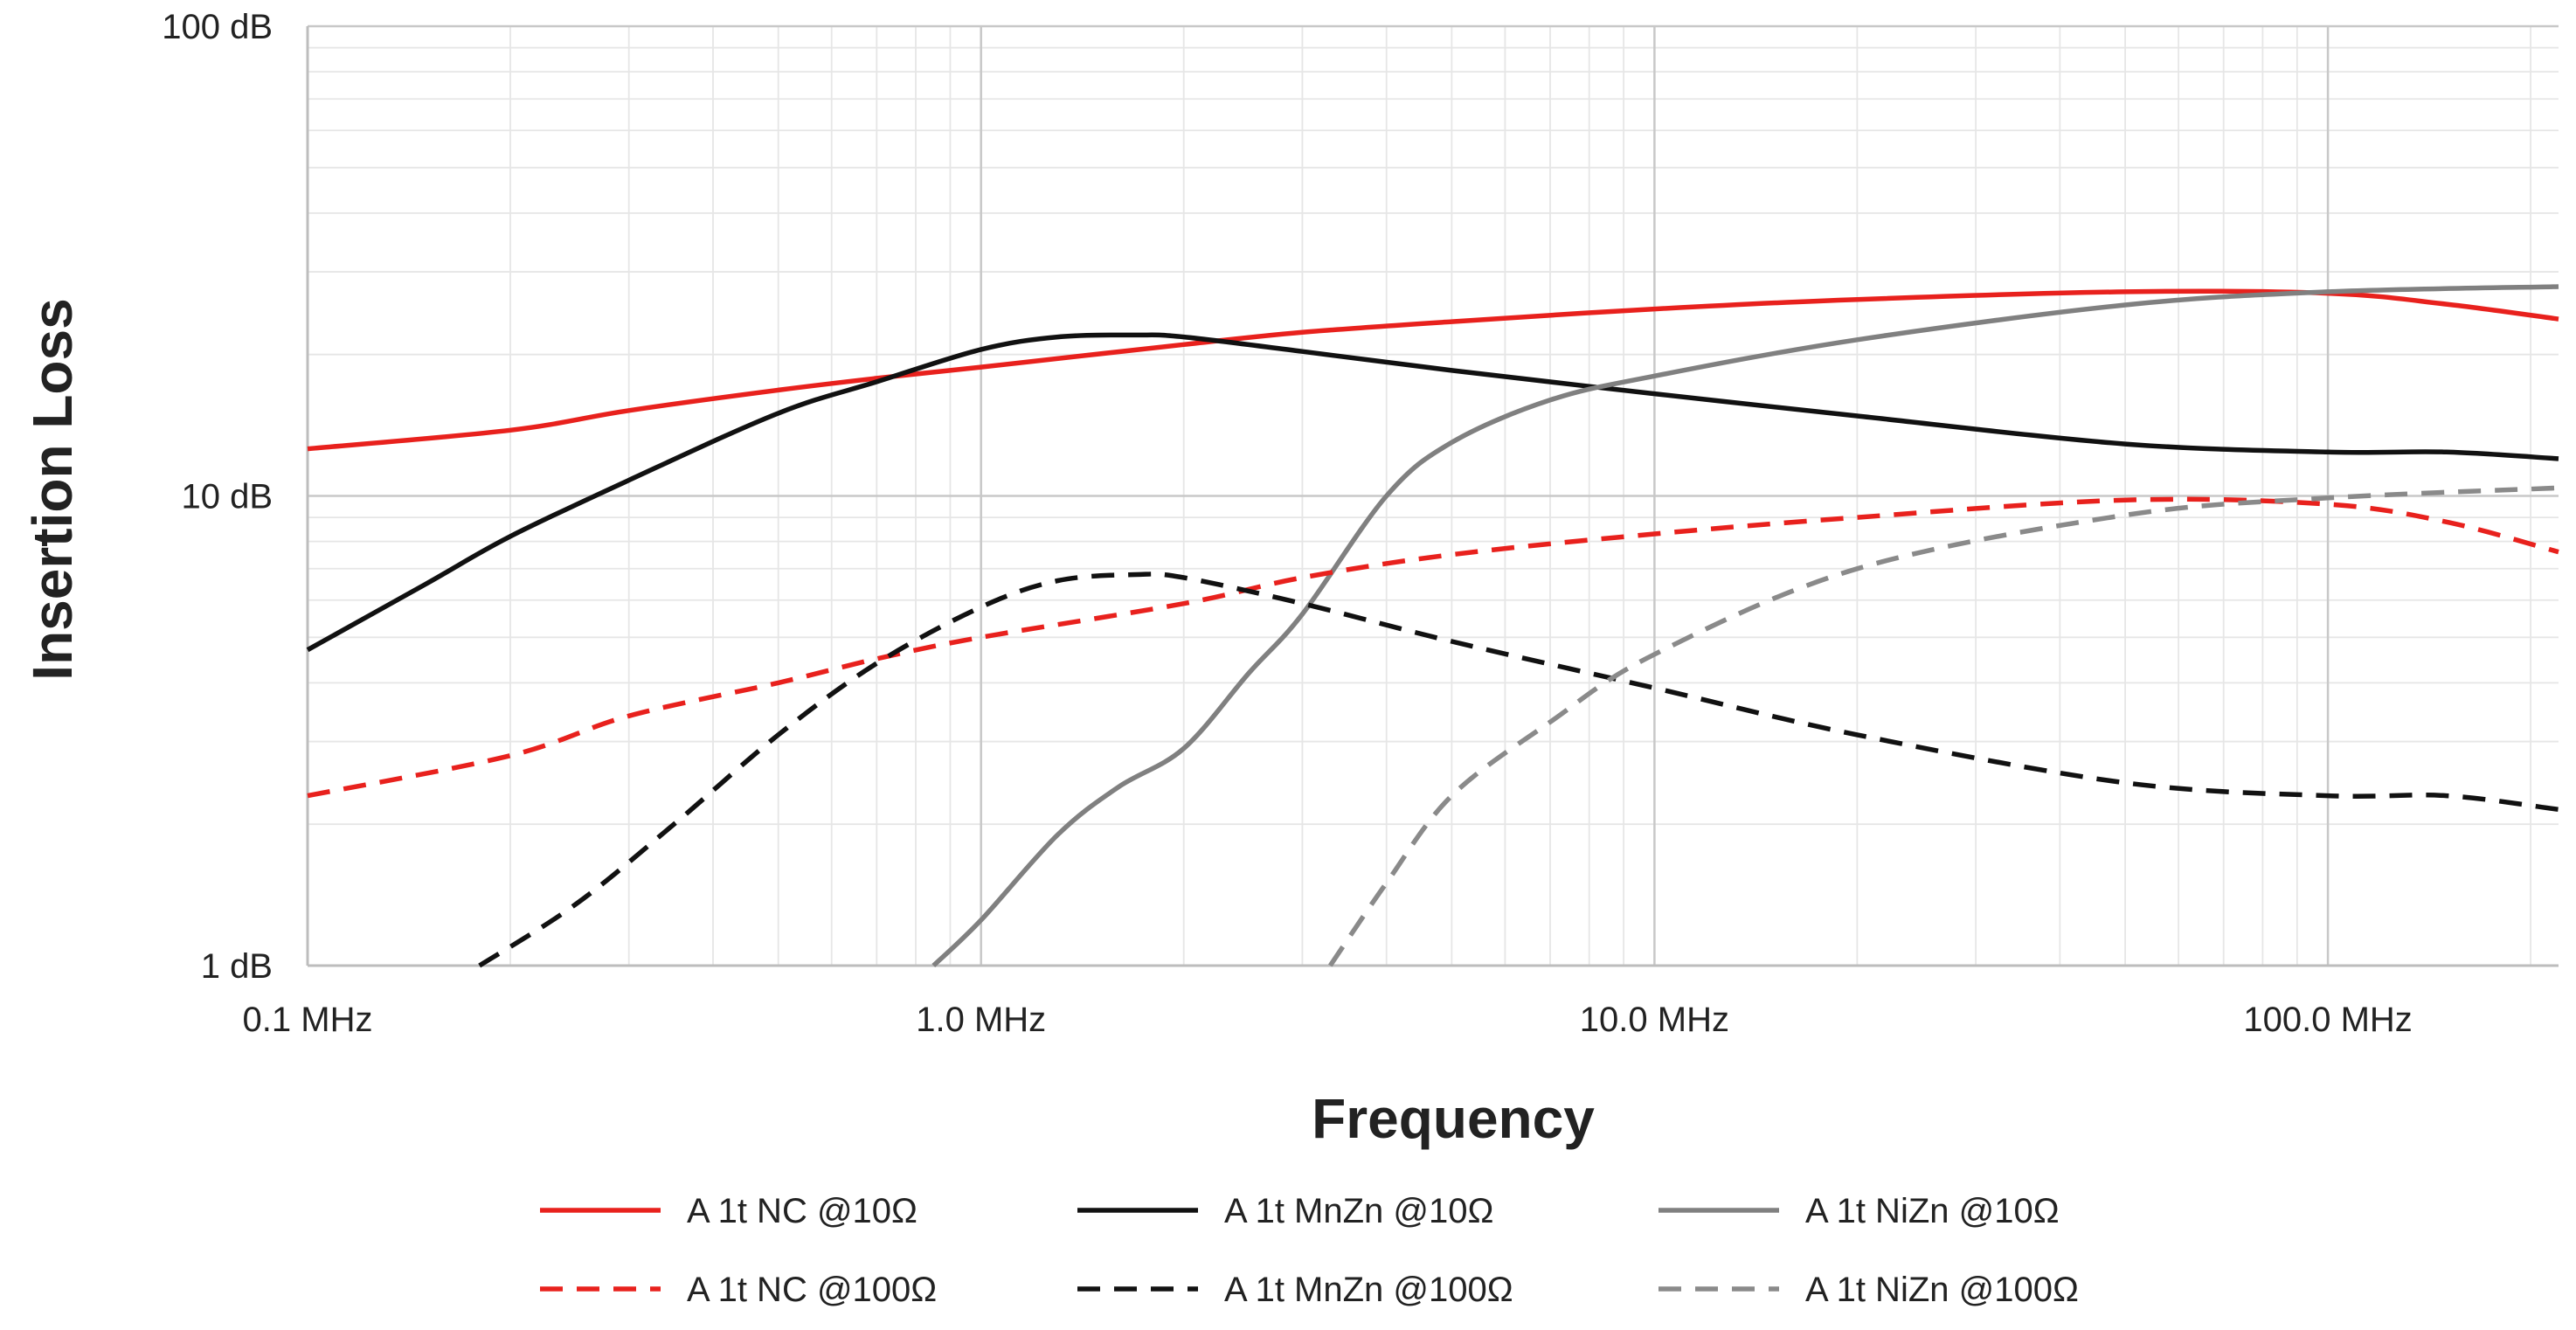  What do you see at coordinates (1368, 1290) in the screenshot?
I see `legend-label: A 1t MnZn @100Ω` at bounding box center [1368, 1290].